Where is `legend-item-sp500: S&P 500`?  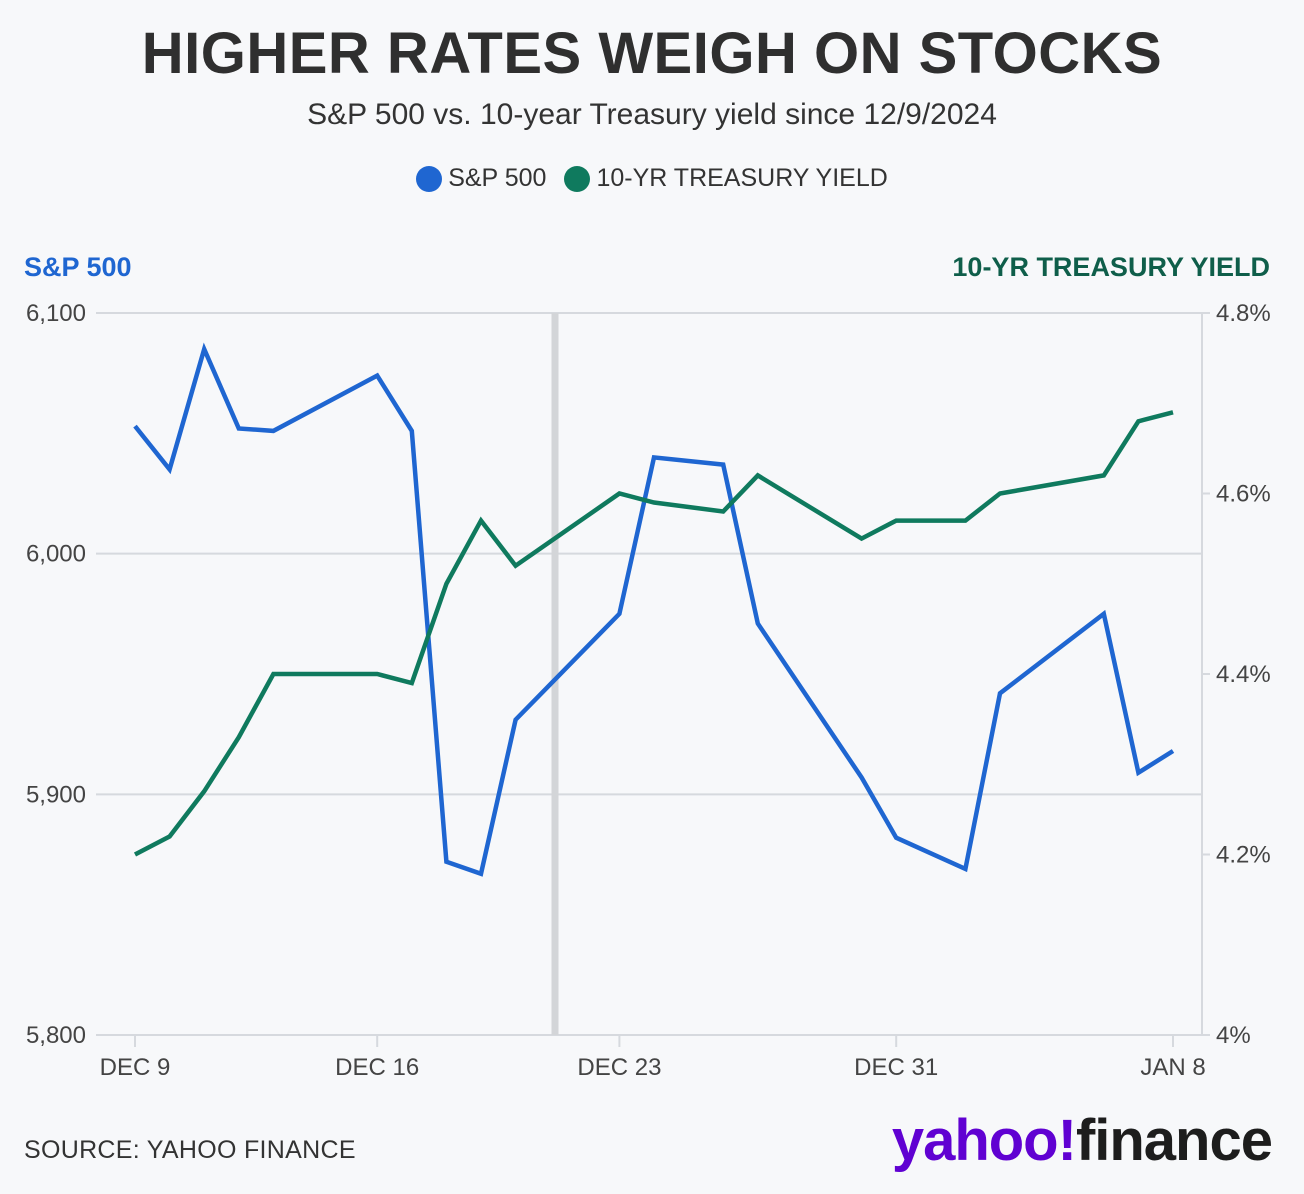
legend-item-sp500: S&P 500 is located at coordinates (481, 178).